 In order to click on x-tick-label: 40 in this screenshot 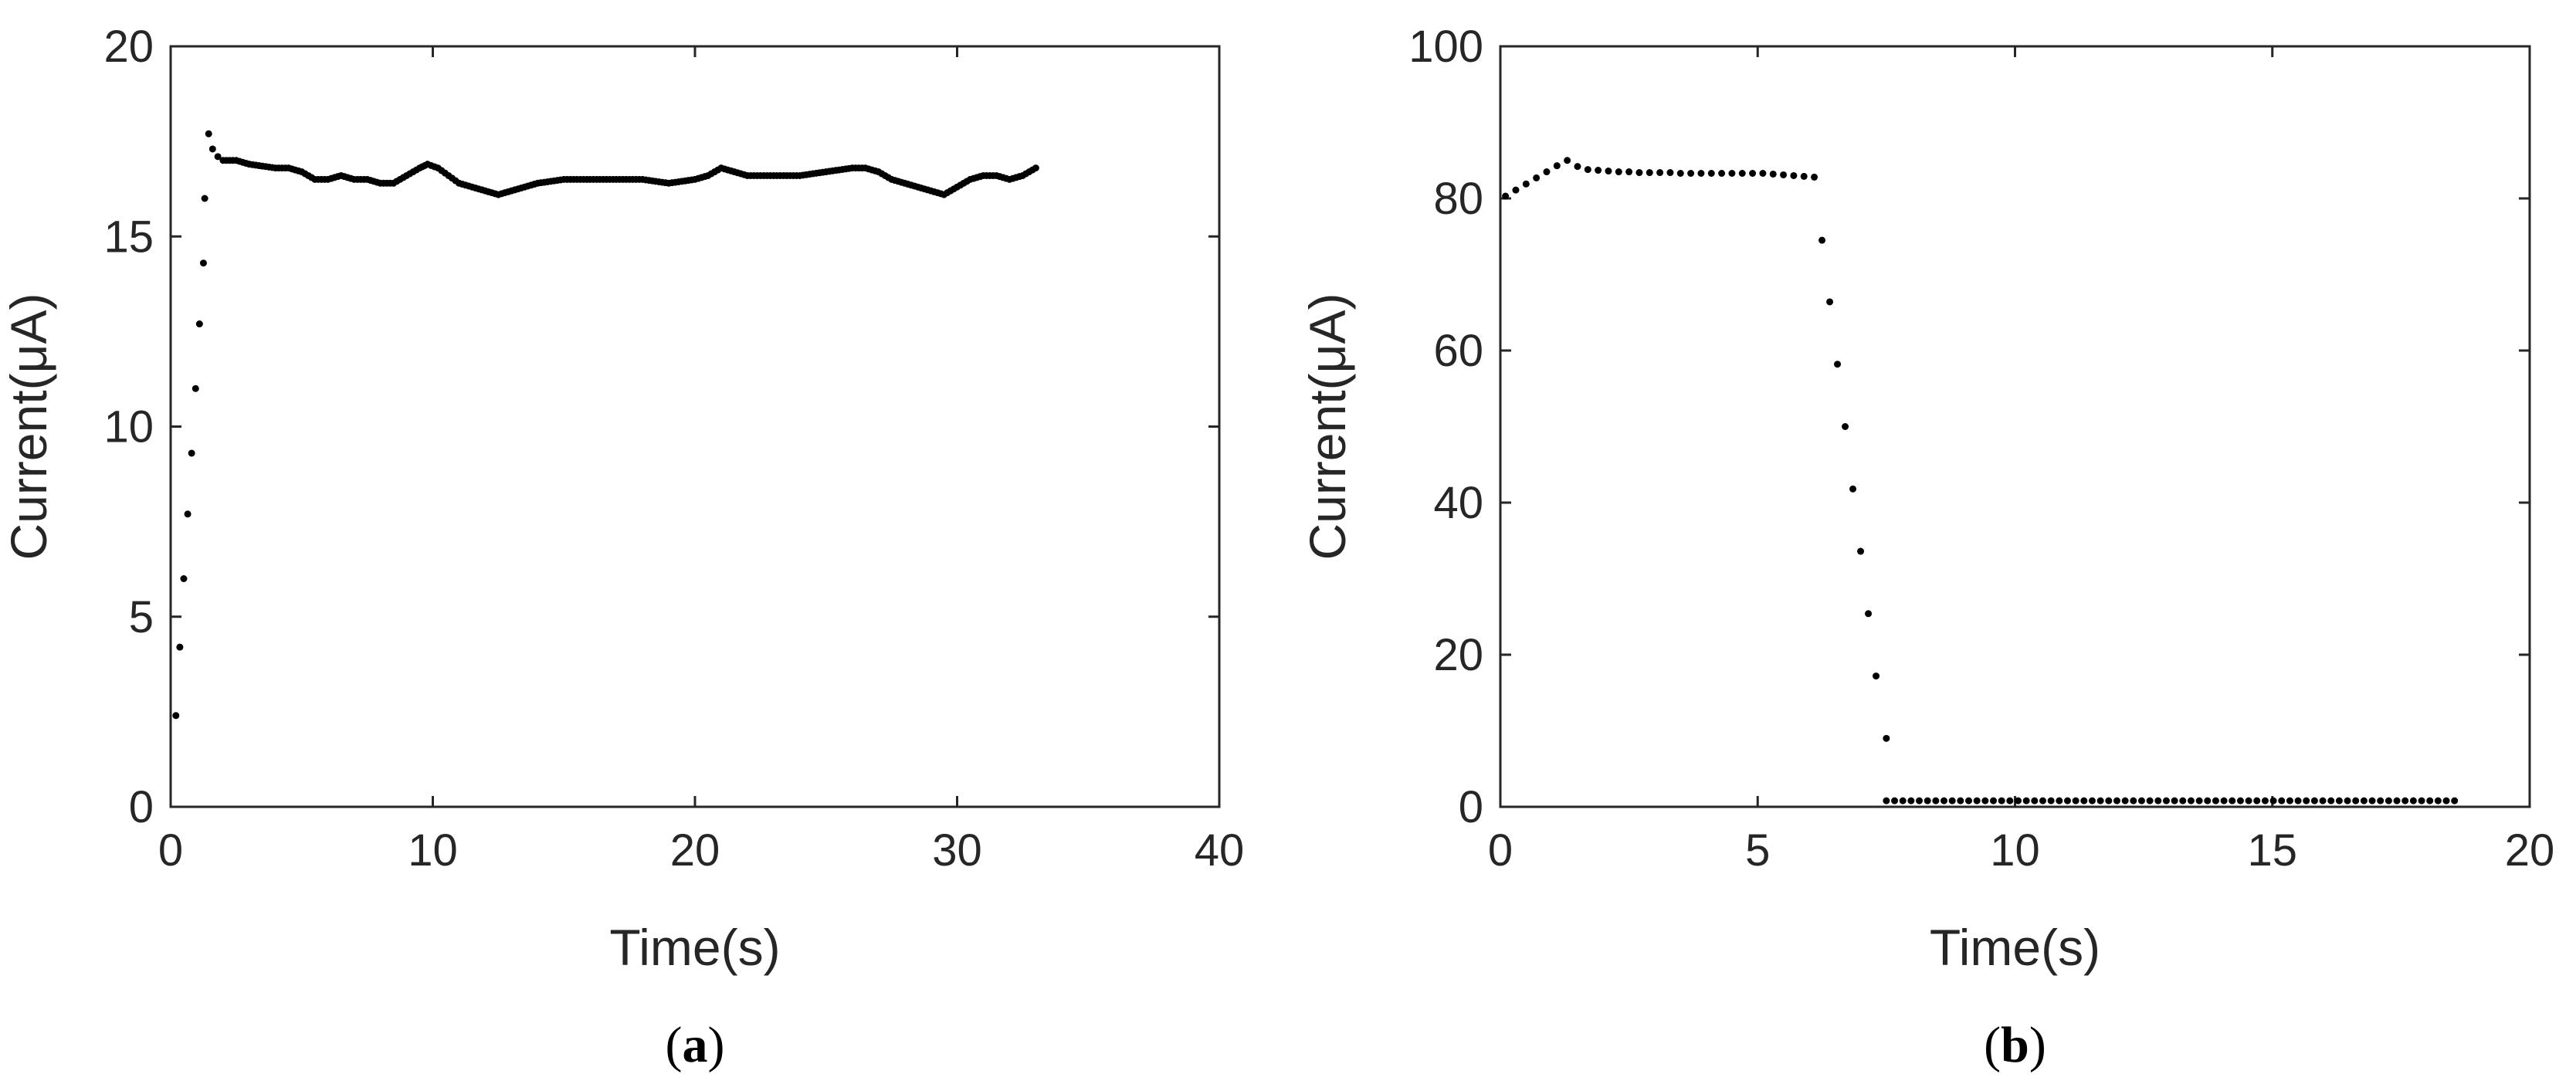, I will do `click(1220, 850)`.